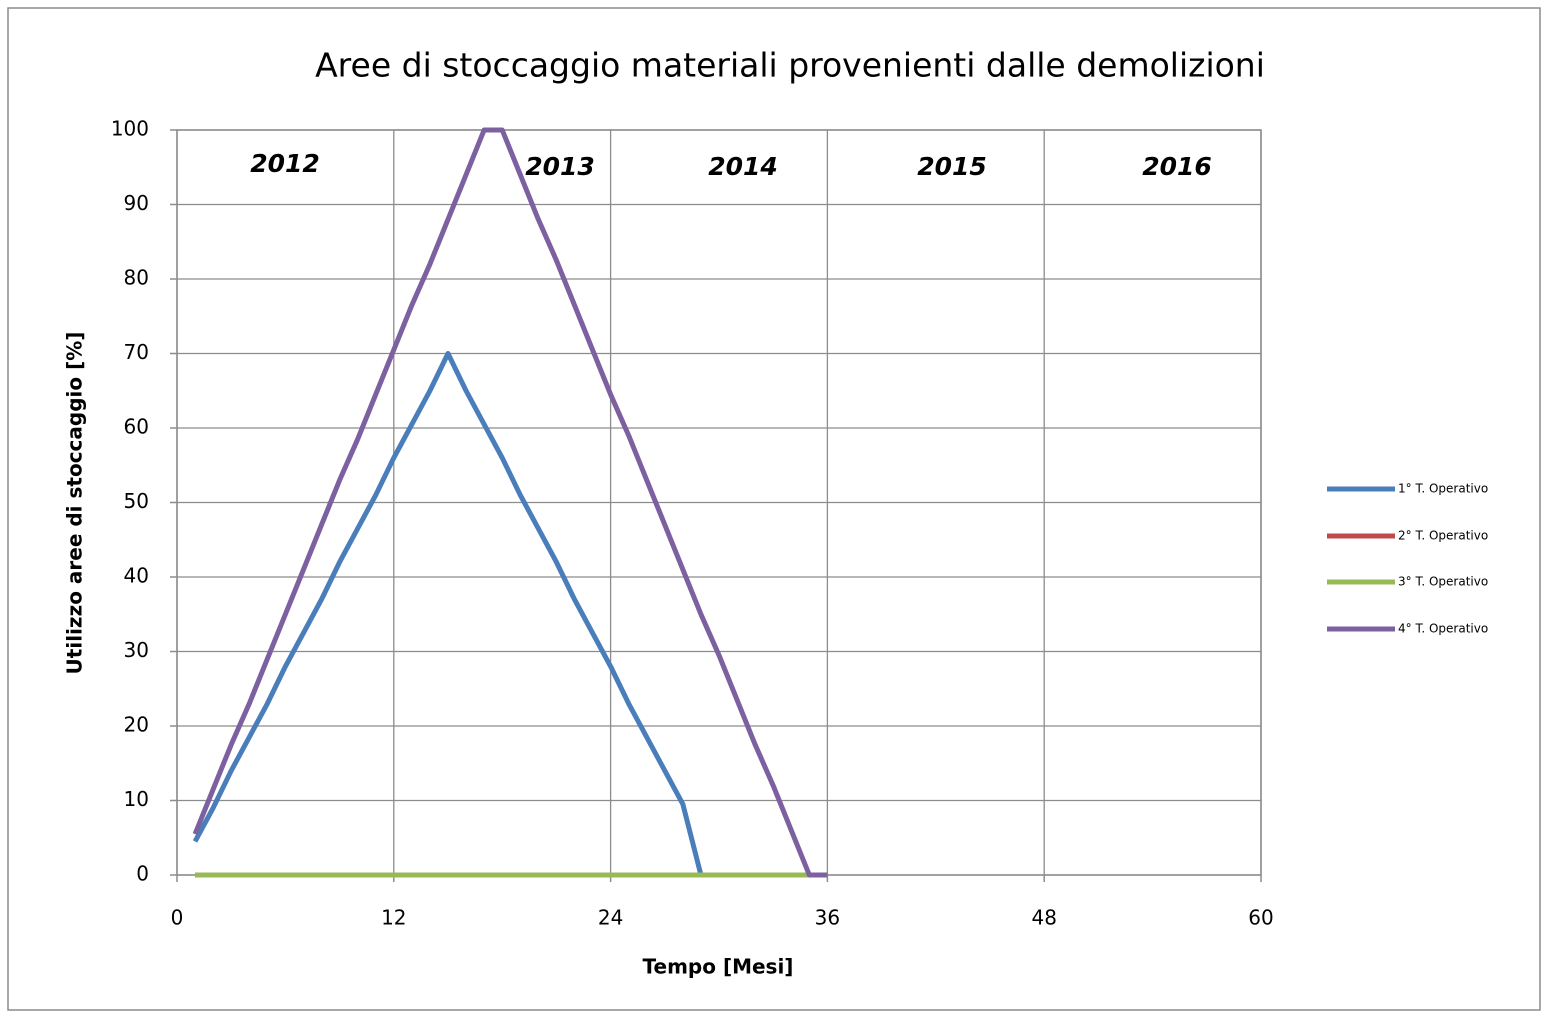  Describe the element at coordinates (1260, 918) in the screenshot. I see `x-tick-label: 60` at that location.